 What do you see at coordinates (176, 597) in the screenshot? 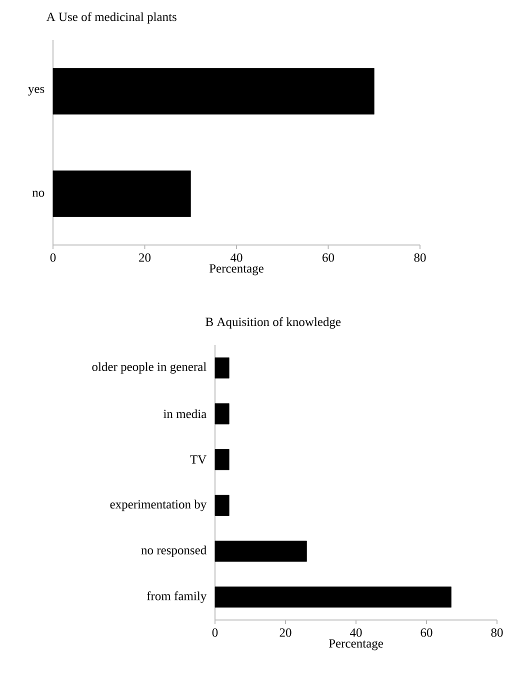
I see `y-tick-label: from family` at bounding box center [176, 597].